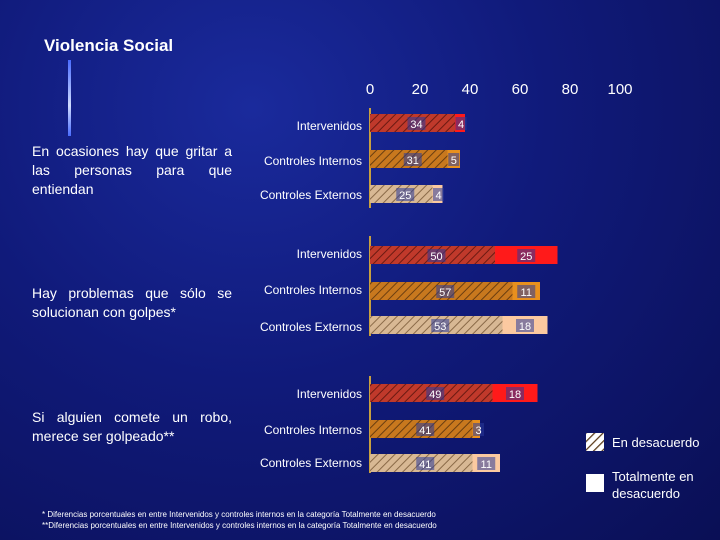  What do you see at coordinates (470, 89) in the screenshot?
I see `x-tick-label: 40` at bounding box center [470, 89].